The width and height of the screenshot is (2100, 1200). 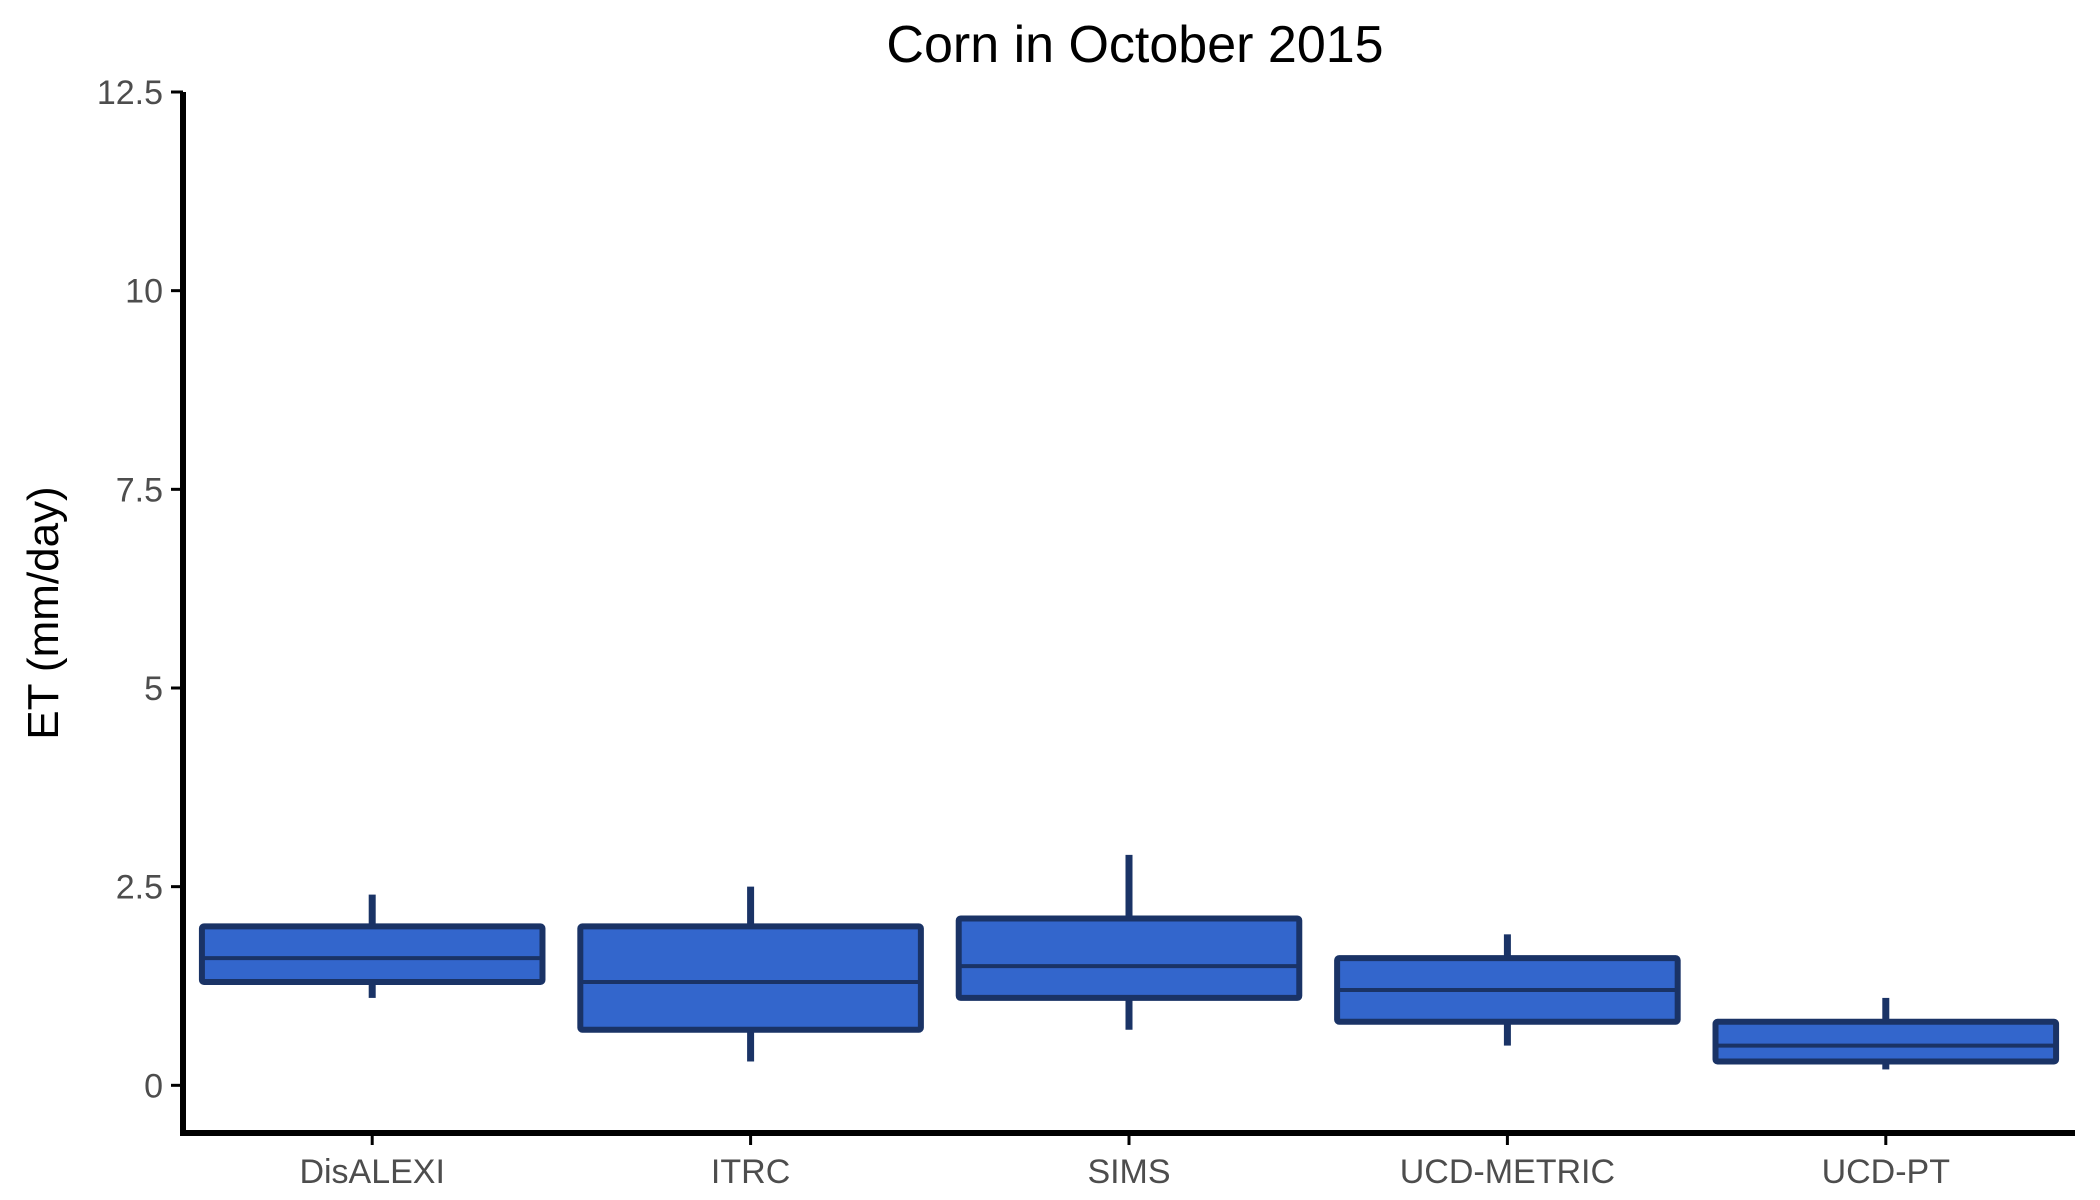 What do you see at coordinates (750, 1172) in the screenshot?
I see `x-tick-label: ITRC` at bounding box center [750, 1172].